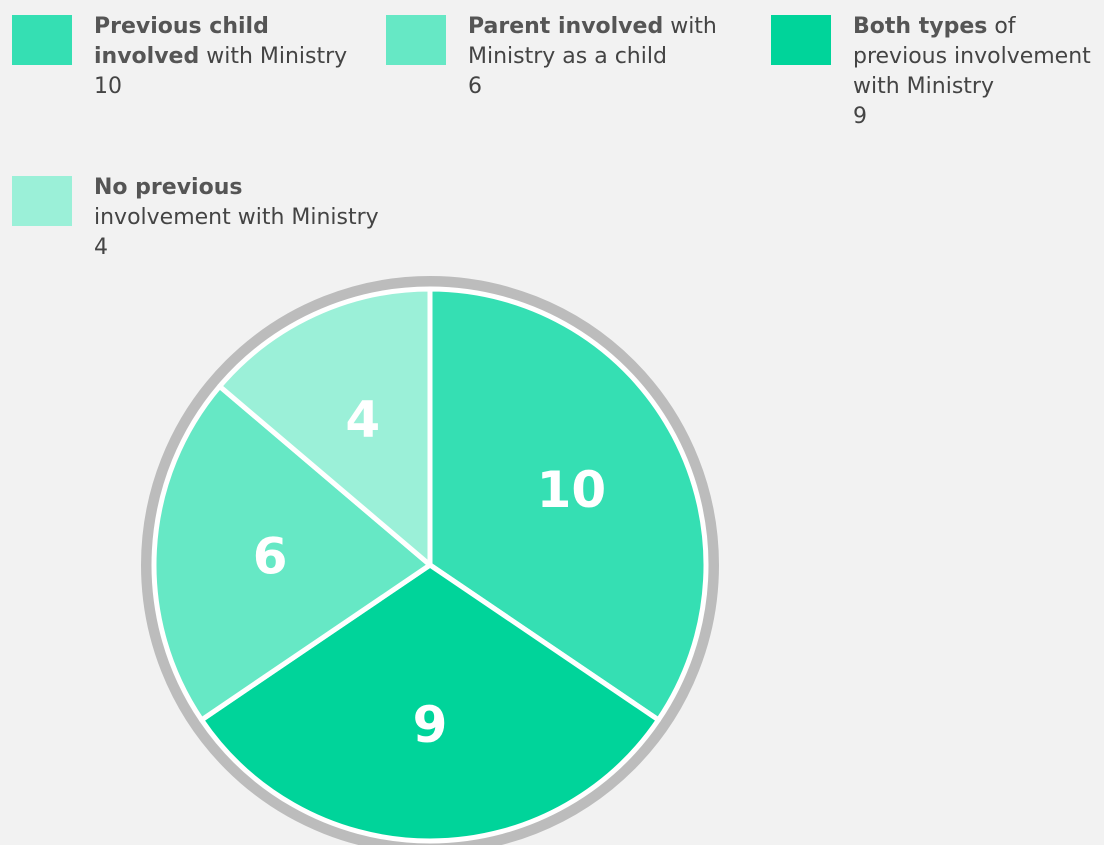 This screenshot has height=845, width=1104. What do you see at coordinates (566, 26) in the screenshot?
I see `legend-strong: Parent involved` at bounding box center [566, 26].